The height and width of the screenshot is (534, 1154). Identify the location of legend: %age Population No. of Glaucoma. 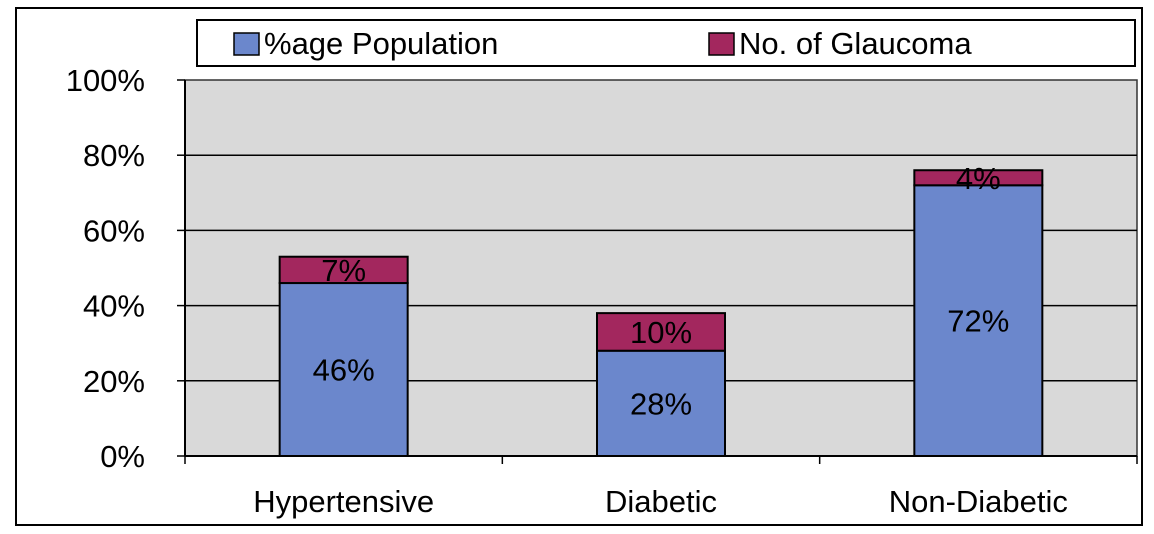
(666, 43).